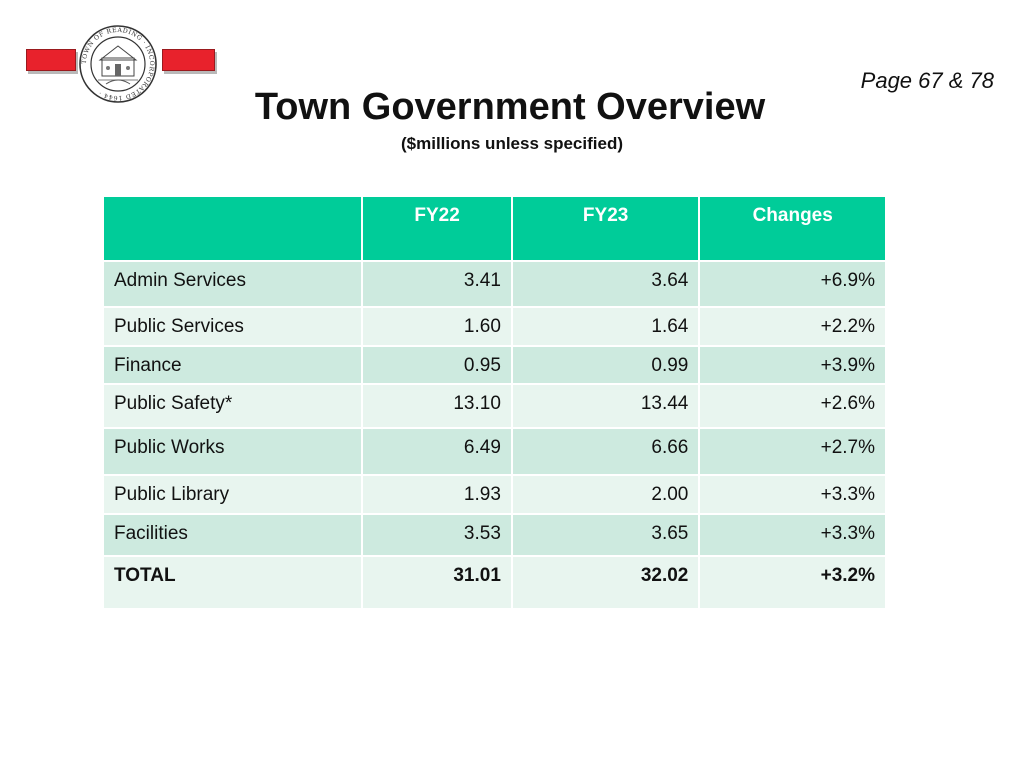 The width and height of the screenshot is (1024, 768). I want to click on fy22-value: 13.10, so click(437, 406).